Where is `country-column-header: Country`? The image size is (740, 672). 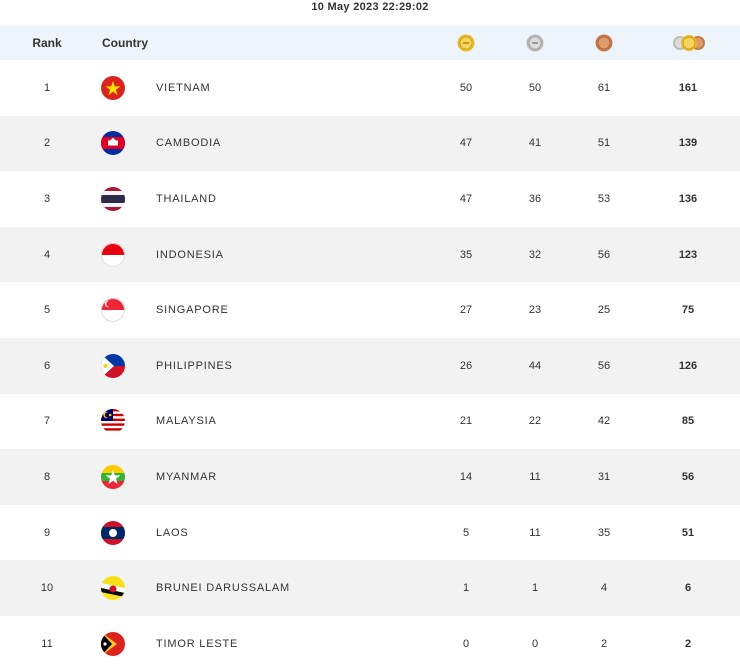 country-column-header: Country is located at coordinates (125, 43).